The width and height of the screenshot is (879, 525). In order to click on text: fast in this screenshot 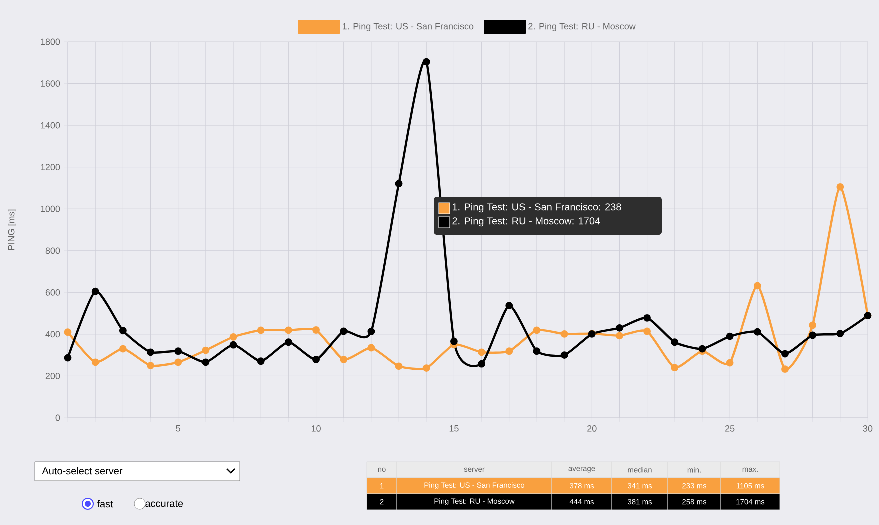, I will do `click(105, 504)`.